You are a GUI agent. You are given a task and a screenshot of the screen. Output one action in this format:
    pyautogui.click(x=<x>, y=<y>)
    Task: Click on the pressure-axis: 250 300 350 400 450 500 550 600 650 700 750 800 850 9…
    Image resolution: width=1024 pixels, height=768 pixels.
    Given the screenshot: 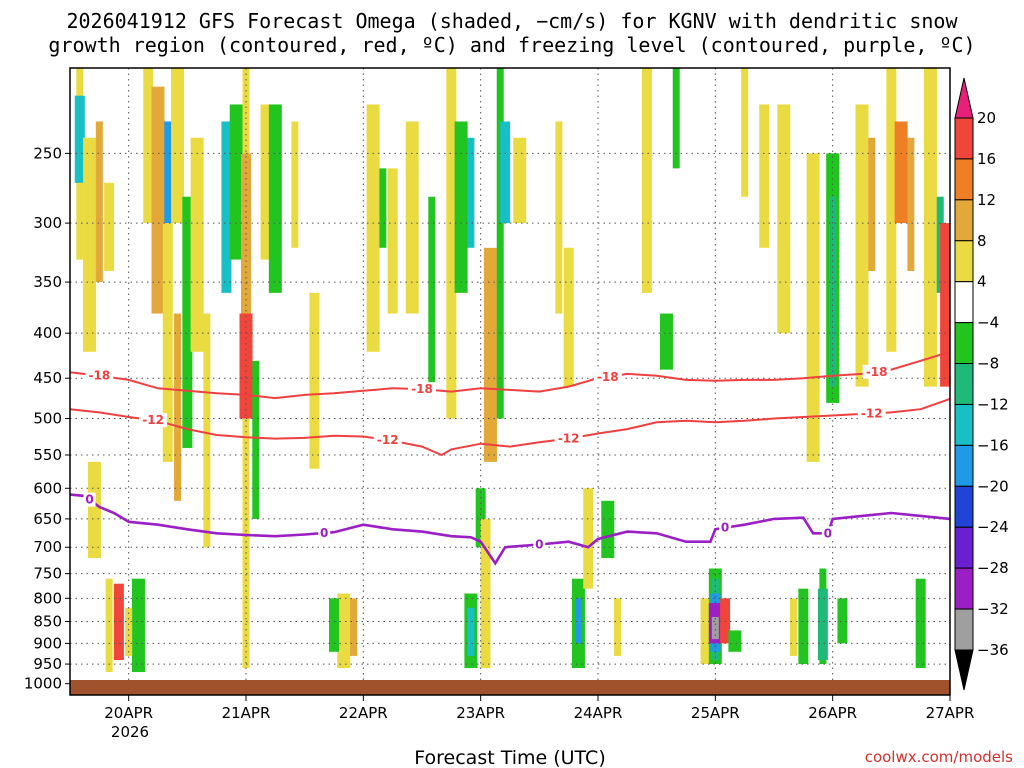 What is the action you would take?
    pyautogui.click(x=47, y=418)
    